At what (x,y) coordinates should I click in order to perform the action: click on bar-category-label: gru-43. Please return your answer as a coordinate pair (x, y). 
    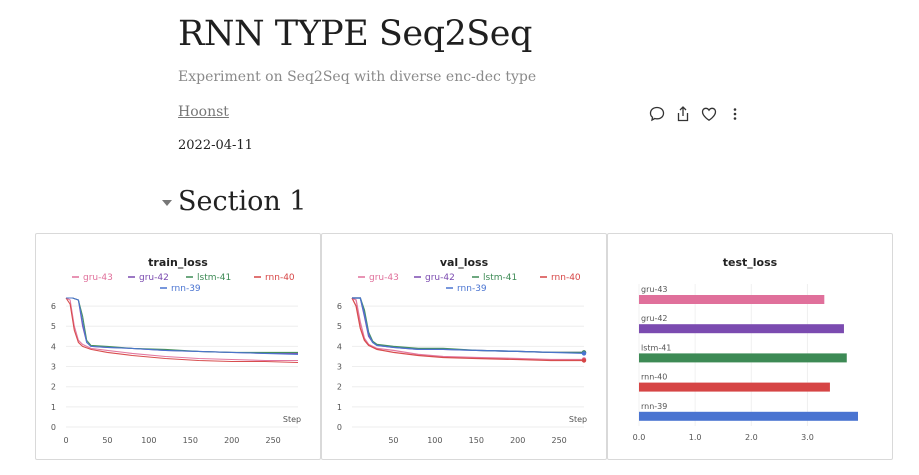
    Looking at the image, I should click on (654, 289).